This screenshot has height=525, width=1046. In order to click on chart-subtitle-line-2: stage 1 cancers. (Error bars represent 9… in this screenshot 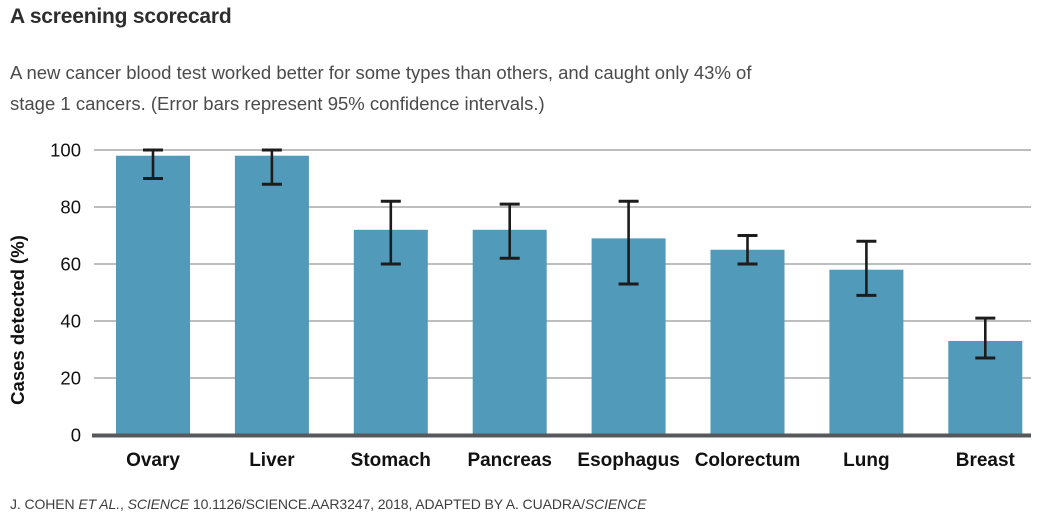, I will do `click(277, 103)`.